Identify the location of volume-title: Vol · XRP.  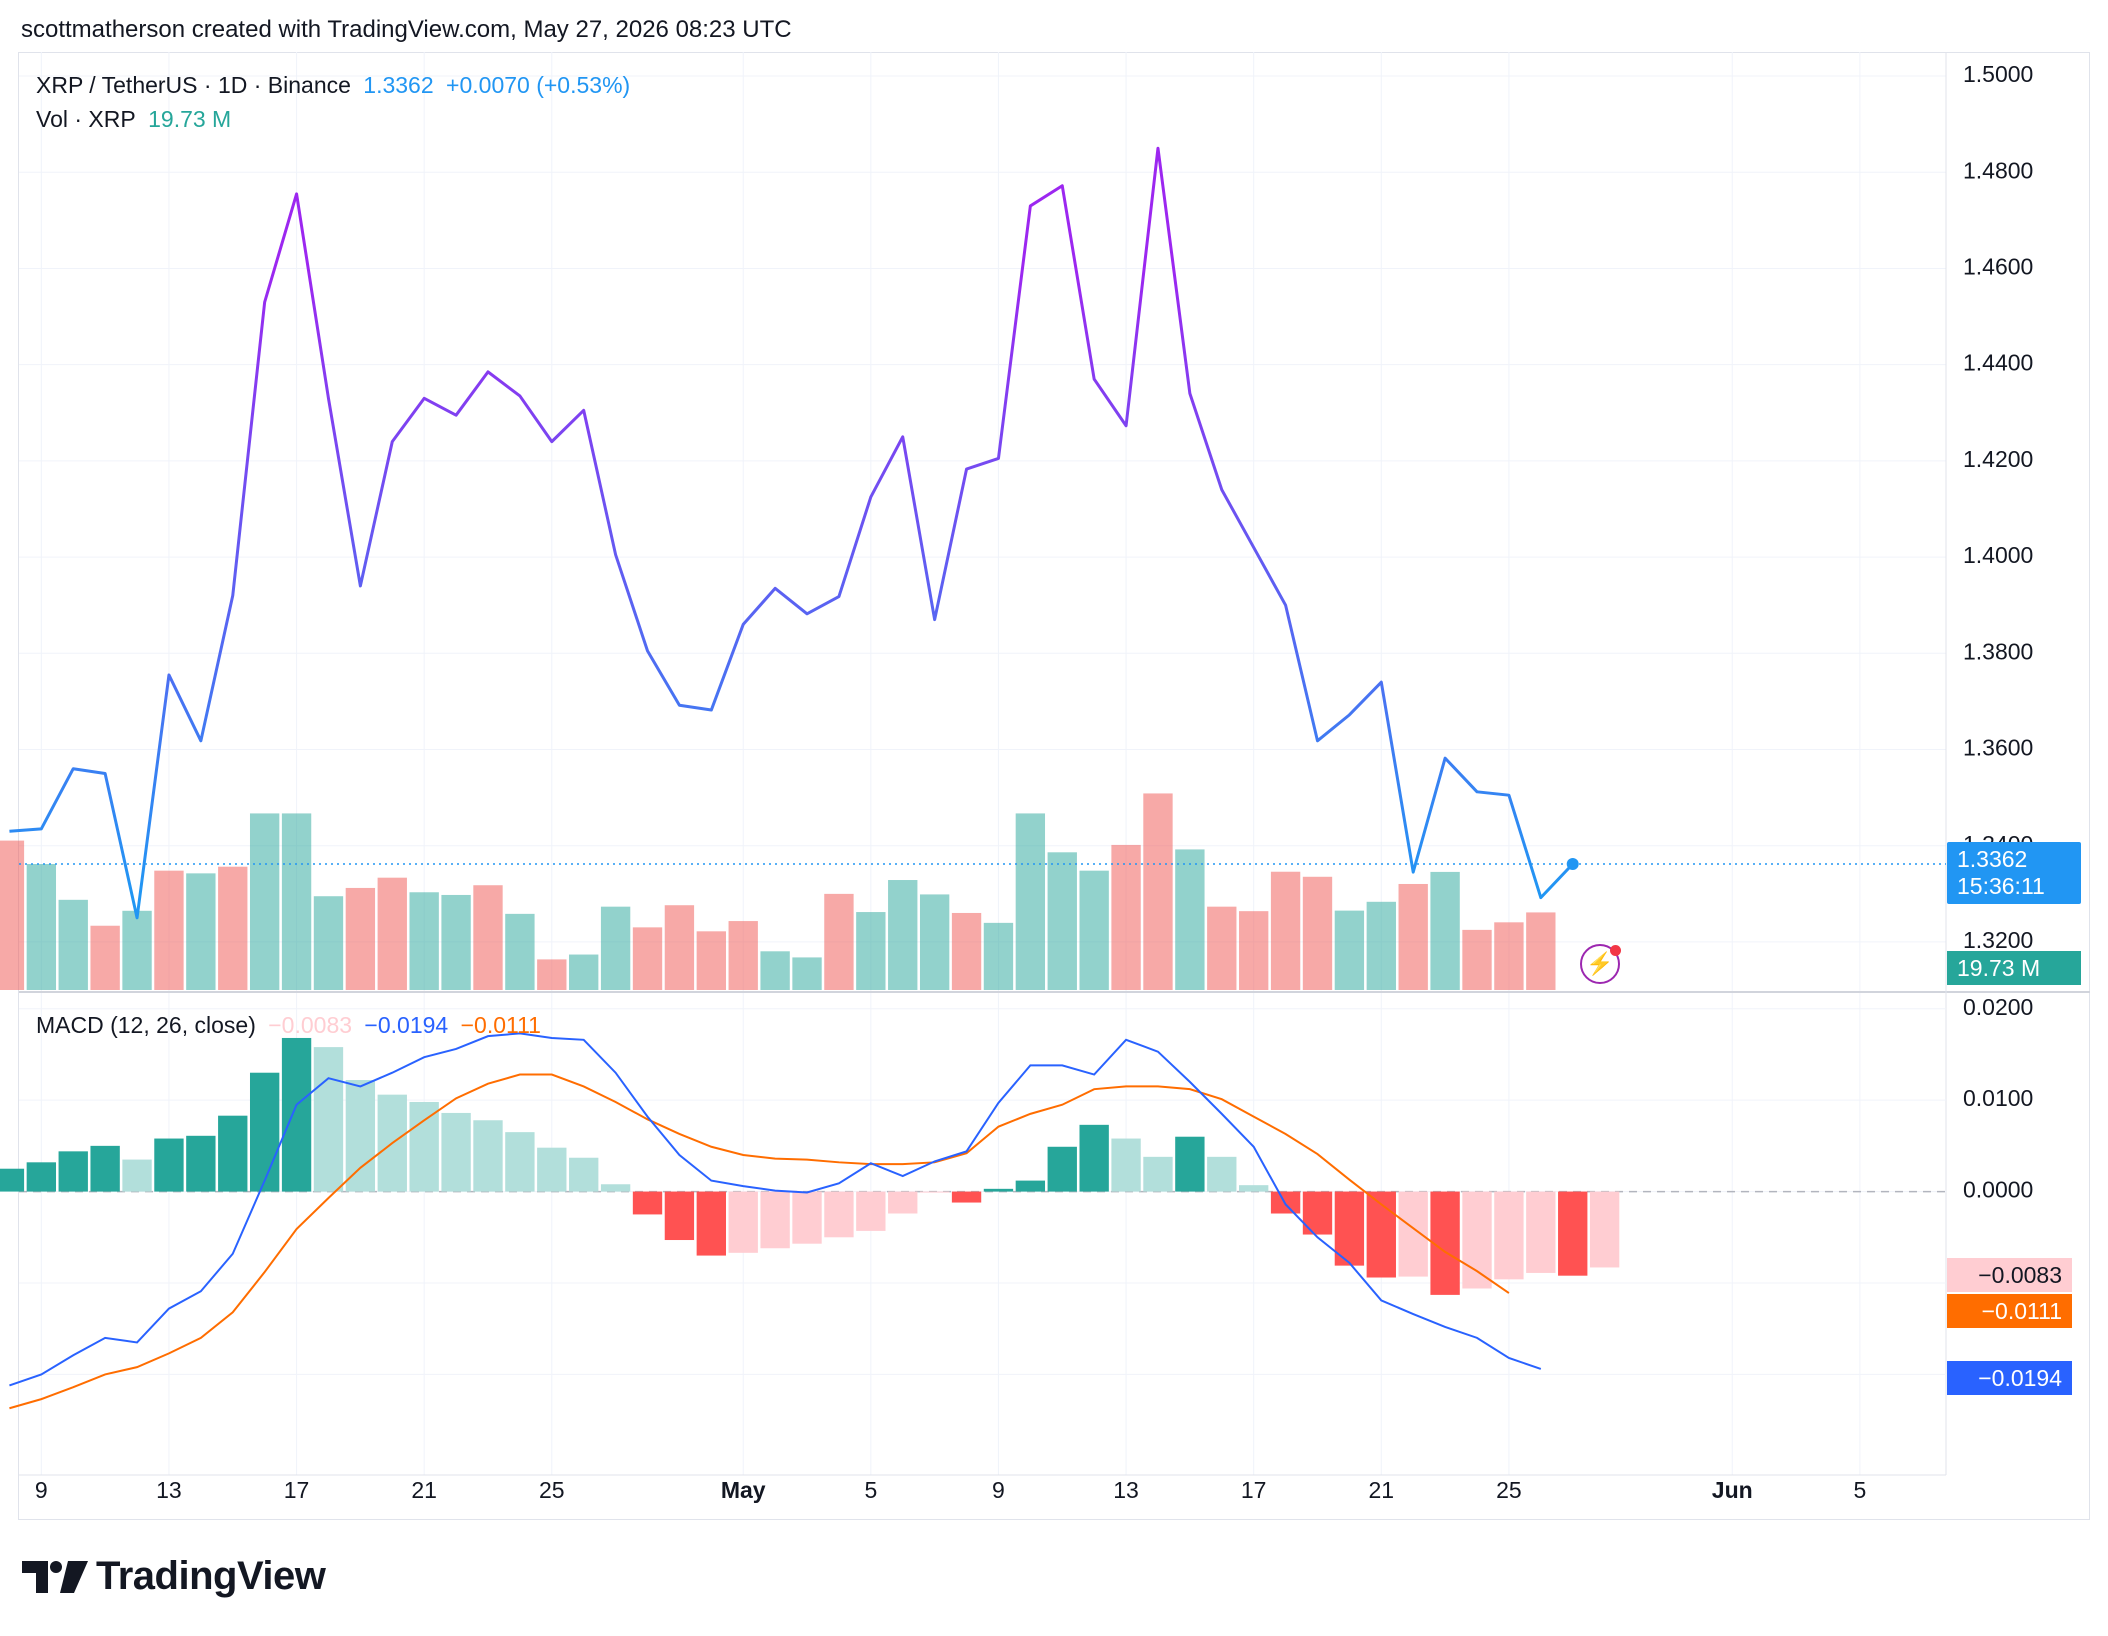
(86, 119).